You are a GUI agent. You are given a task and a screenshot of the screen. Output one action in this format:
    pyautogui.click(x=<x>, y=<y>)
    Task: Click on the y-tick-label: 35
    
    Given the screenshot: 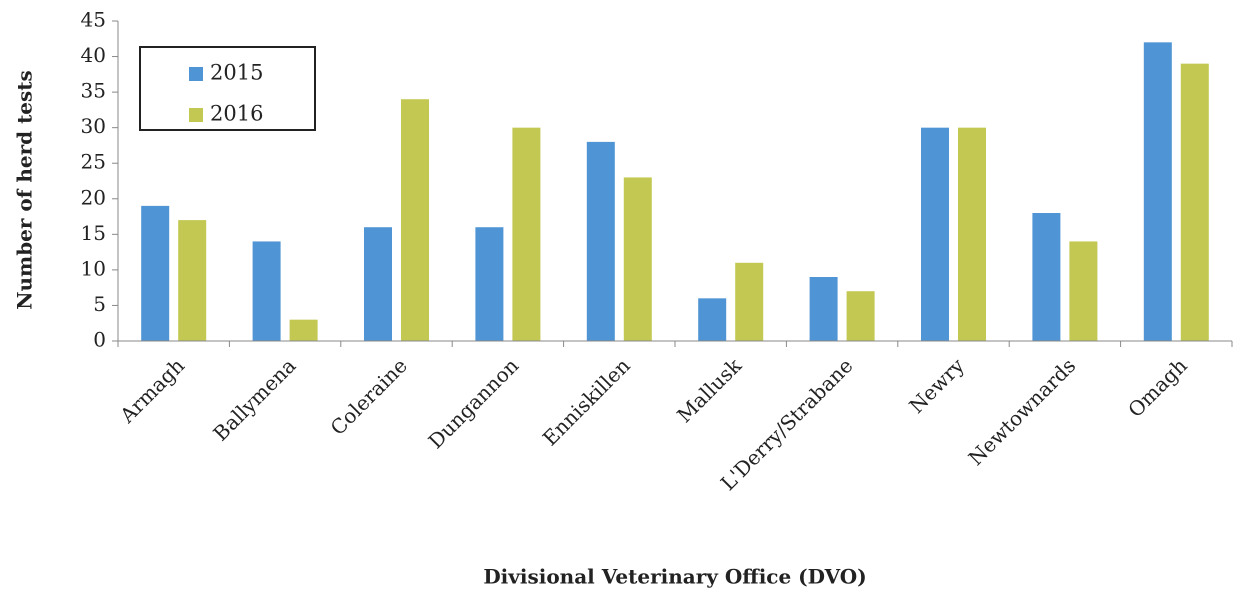 What is the action you would take?
    pyautogui.click(x=93, y=91)
    